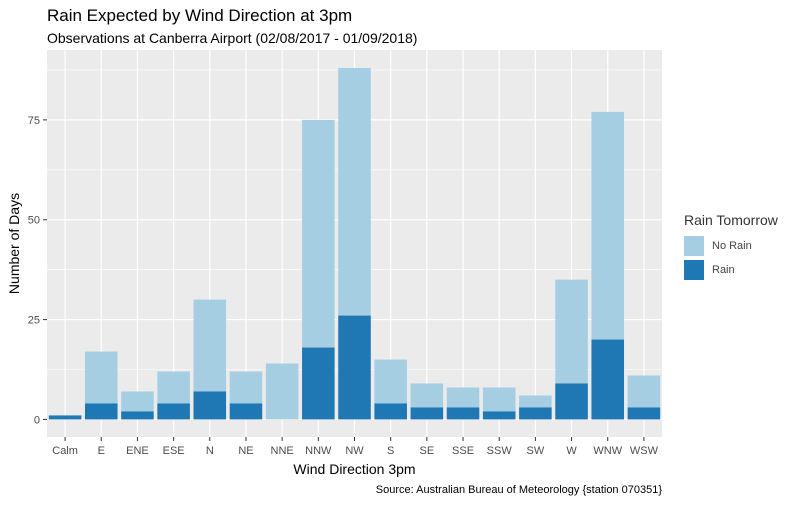 This screenshot has width=800, height=505. I want to click on legend-label-rain: Rain, so click(723, 270).